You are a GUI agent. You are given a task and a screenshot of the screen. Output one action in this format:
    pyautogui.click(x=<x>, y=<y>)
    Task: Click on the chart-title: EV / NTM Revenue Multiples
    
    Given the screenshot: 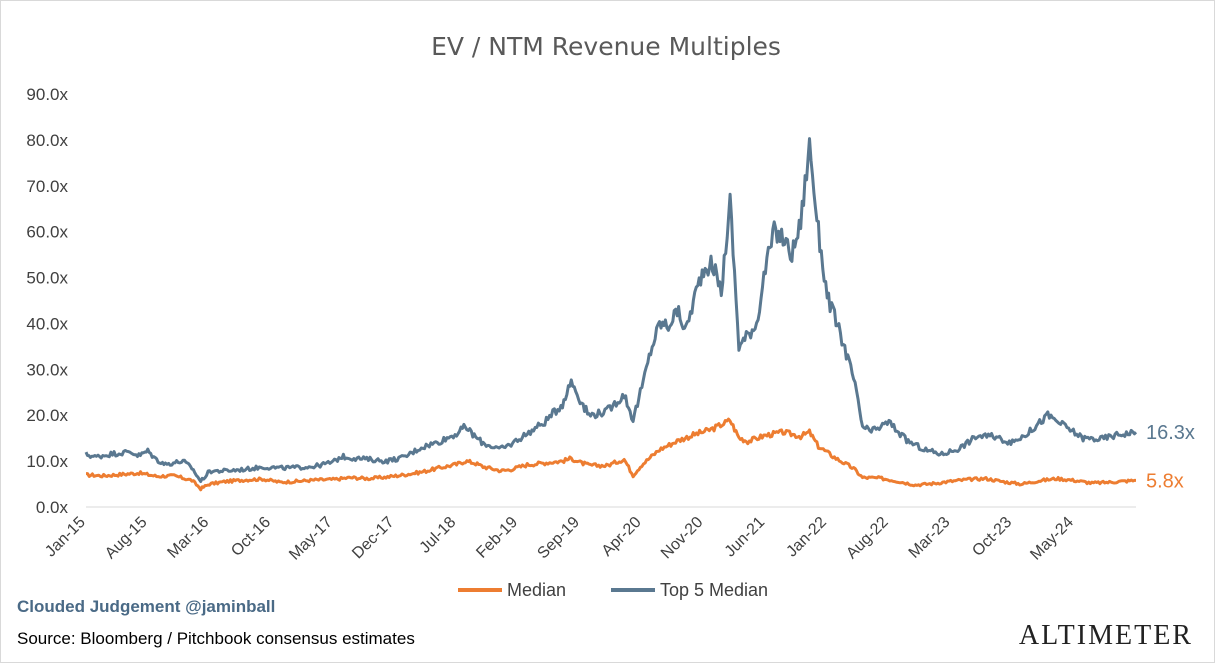 What is the action you would take?
    pyautogui.click(x=606, y=46)
    